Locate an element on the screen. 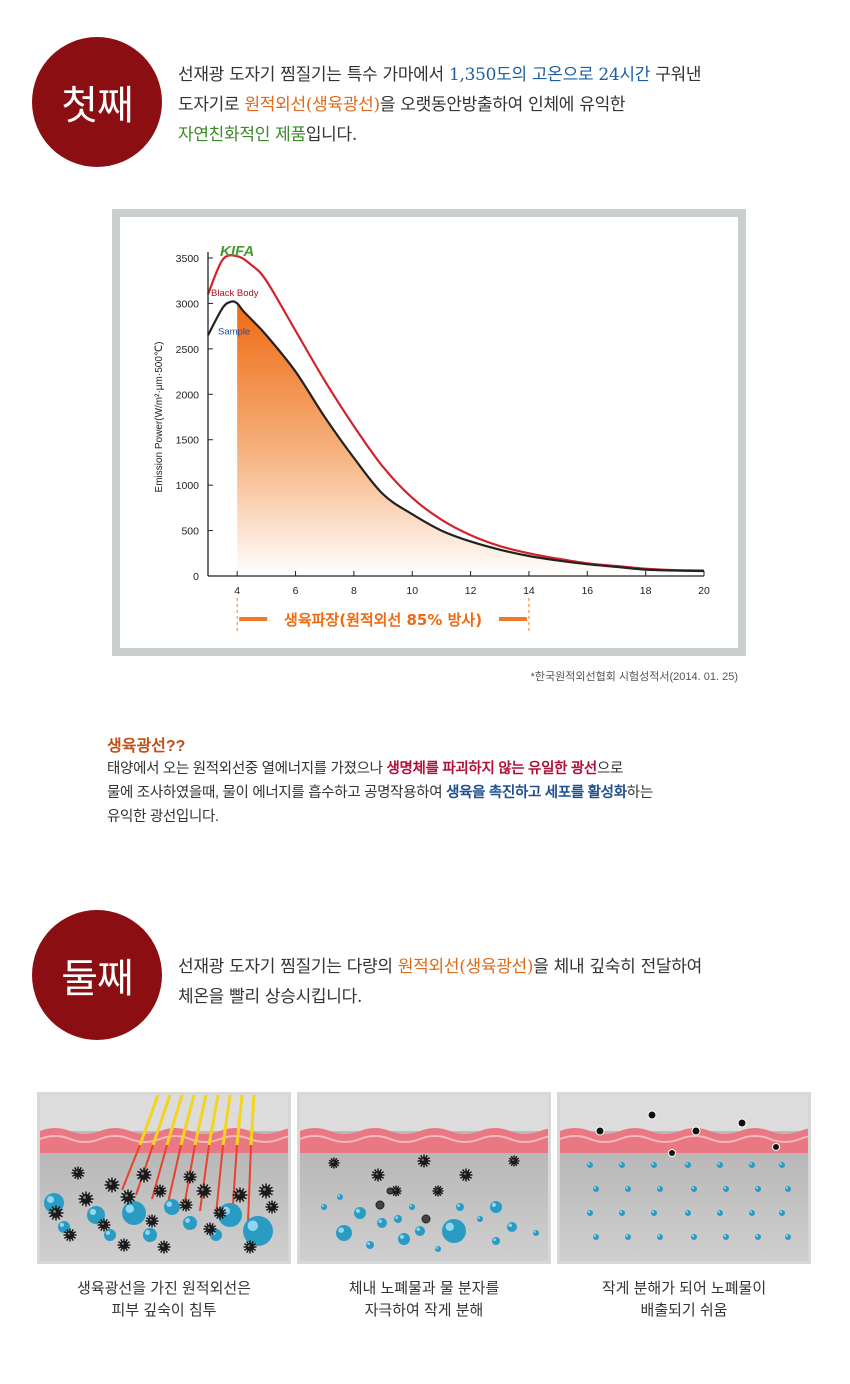  caption-line: 배출되기 쉬움 is located at coordinates (684, 1310).